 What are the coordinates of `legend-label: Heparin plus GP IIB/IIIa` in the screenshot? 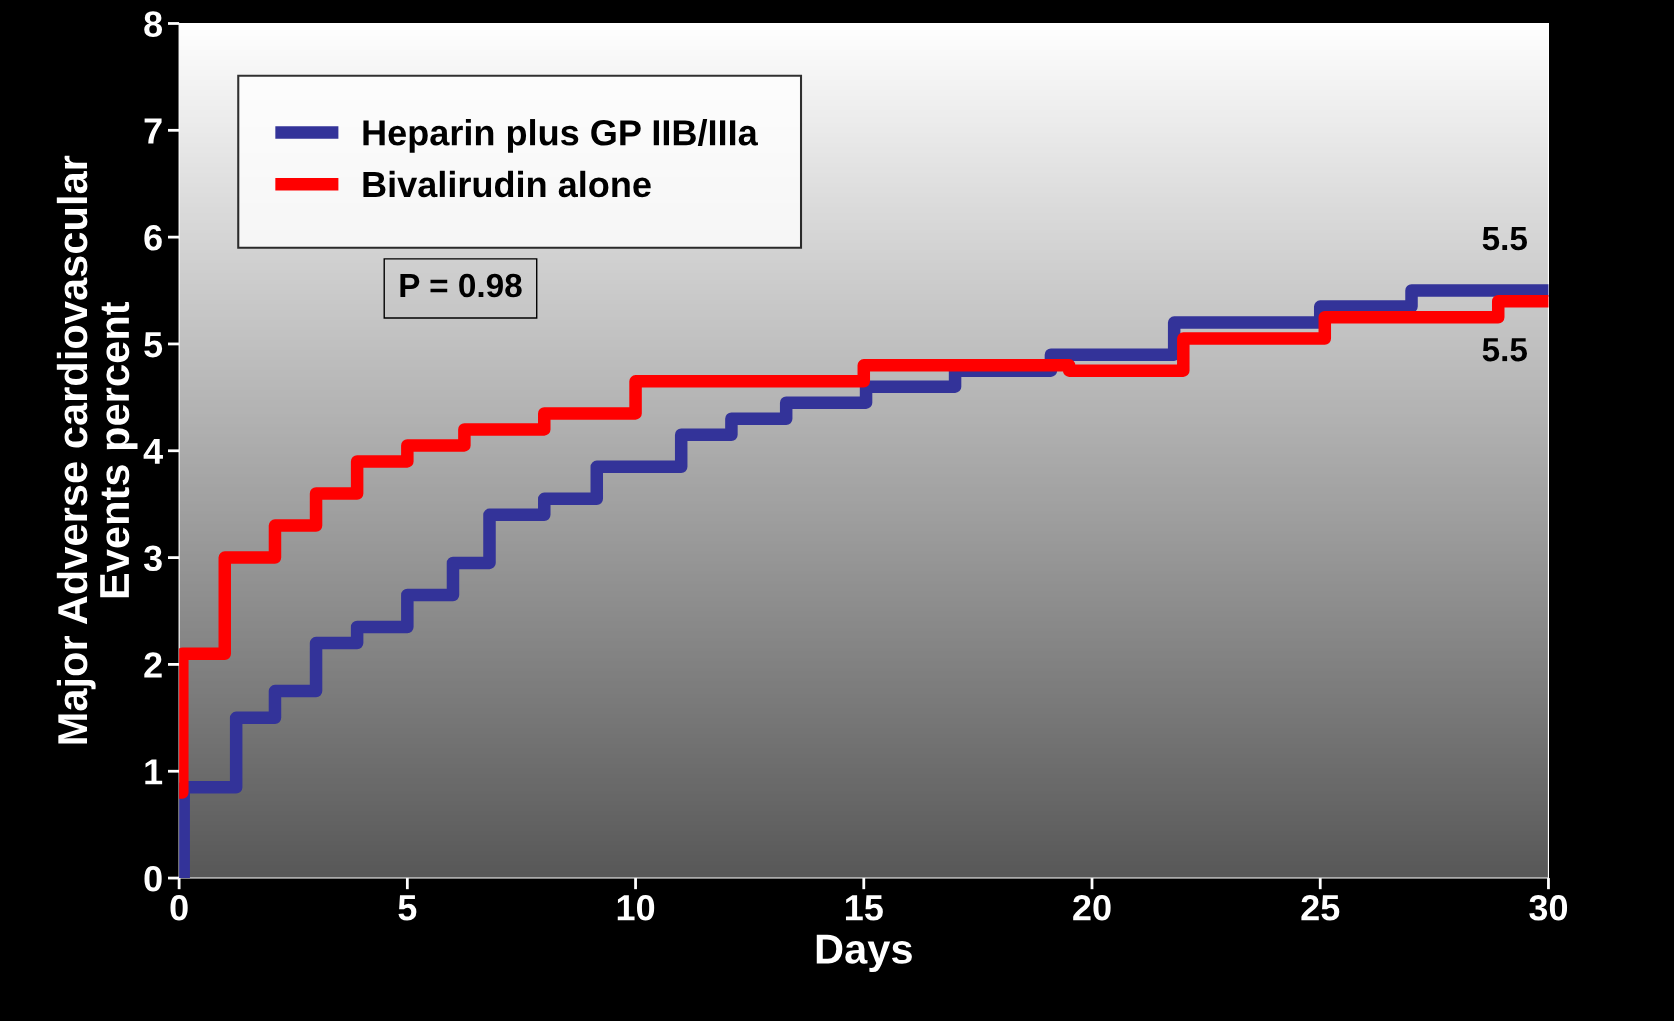 It's located at (560, 136).